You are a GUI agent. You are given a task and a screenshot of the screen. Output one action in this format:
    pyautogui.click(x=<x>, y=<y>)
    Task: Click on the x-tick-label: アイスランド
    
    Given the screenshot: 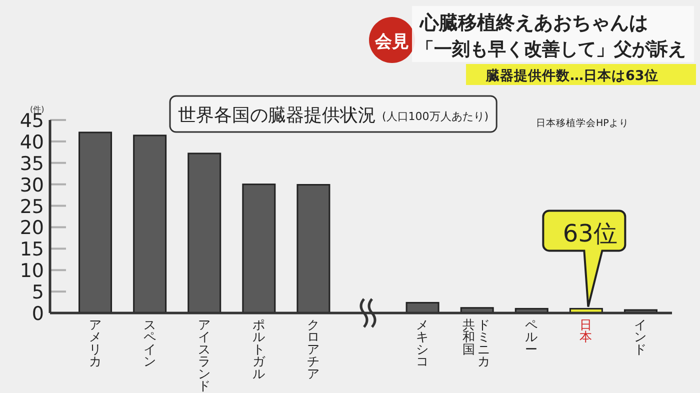 What is the action you would take?
    pyautogui.click(x=204, y=355)
    